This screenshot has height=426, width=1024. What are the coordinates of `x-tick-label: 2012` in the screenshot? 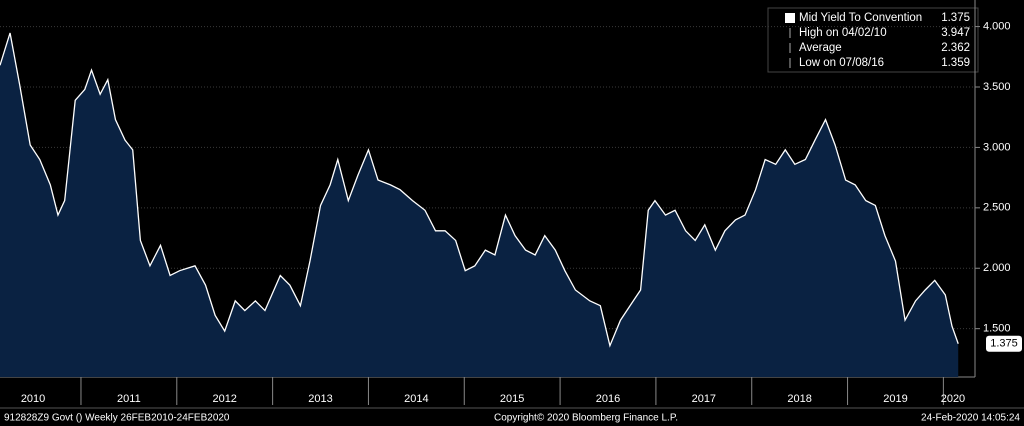 It's located at (224, 399).